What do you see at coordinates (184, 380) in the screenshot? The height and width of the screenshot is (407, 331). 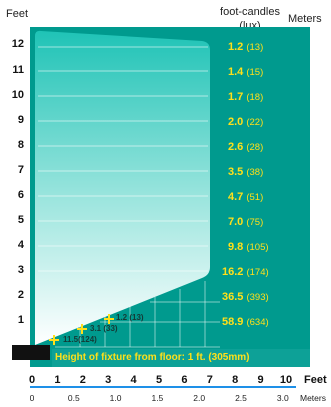 I see `x-feet-tick-label: 6` at bounding box center [184, 380].